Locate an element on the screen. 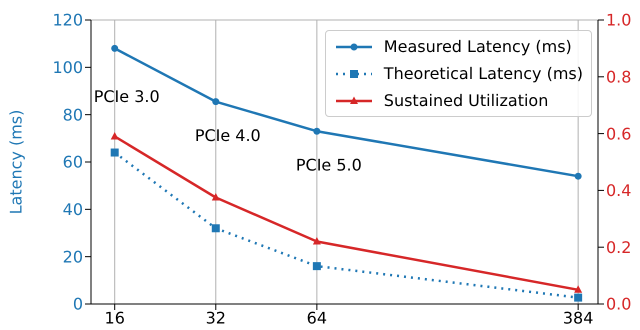 The height and width of the screenshot is (330, 640). annotation: PCIe 4.0 is located at coordinates (227, 136).